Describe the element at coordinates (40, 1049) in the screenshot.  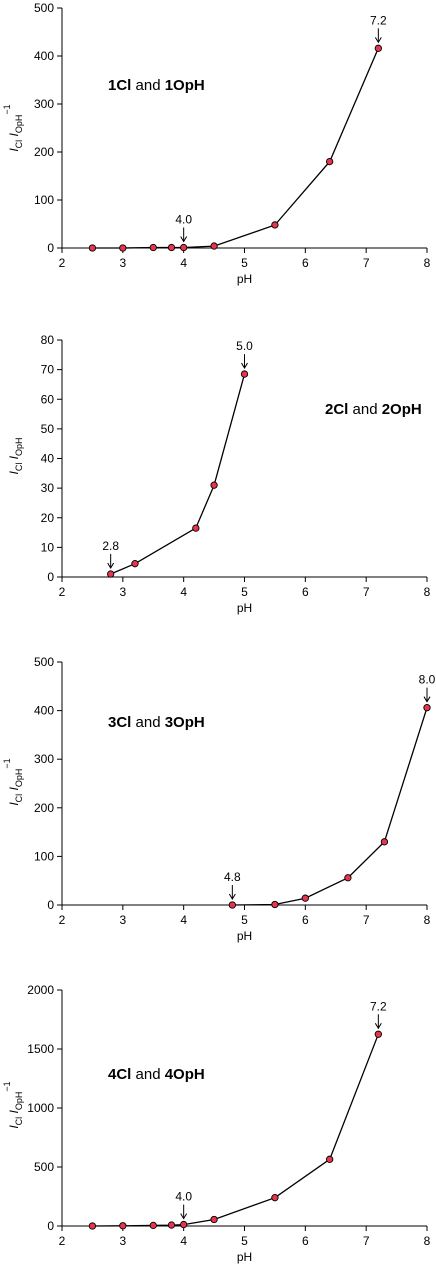
I see `y-tick-label: 1500` at that location.